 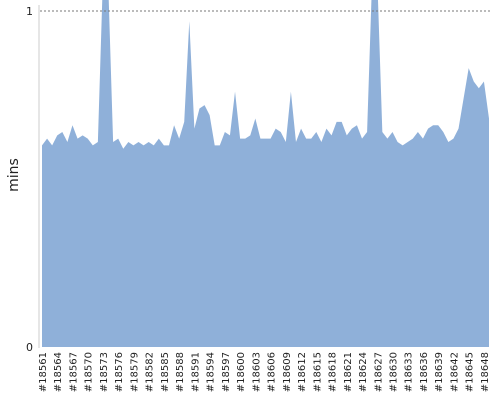 I want to click on y-axis-label: mins, so click(x=14, y=175).